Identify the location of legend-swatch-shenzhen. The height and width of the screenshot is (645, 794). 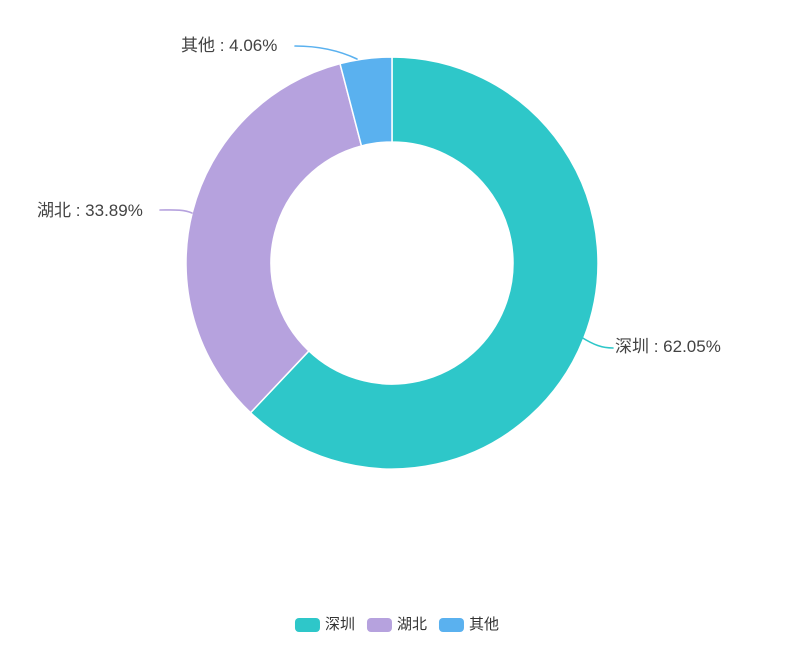
(307, 625).